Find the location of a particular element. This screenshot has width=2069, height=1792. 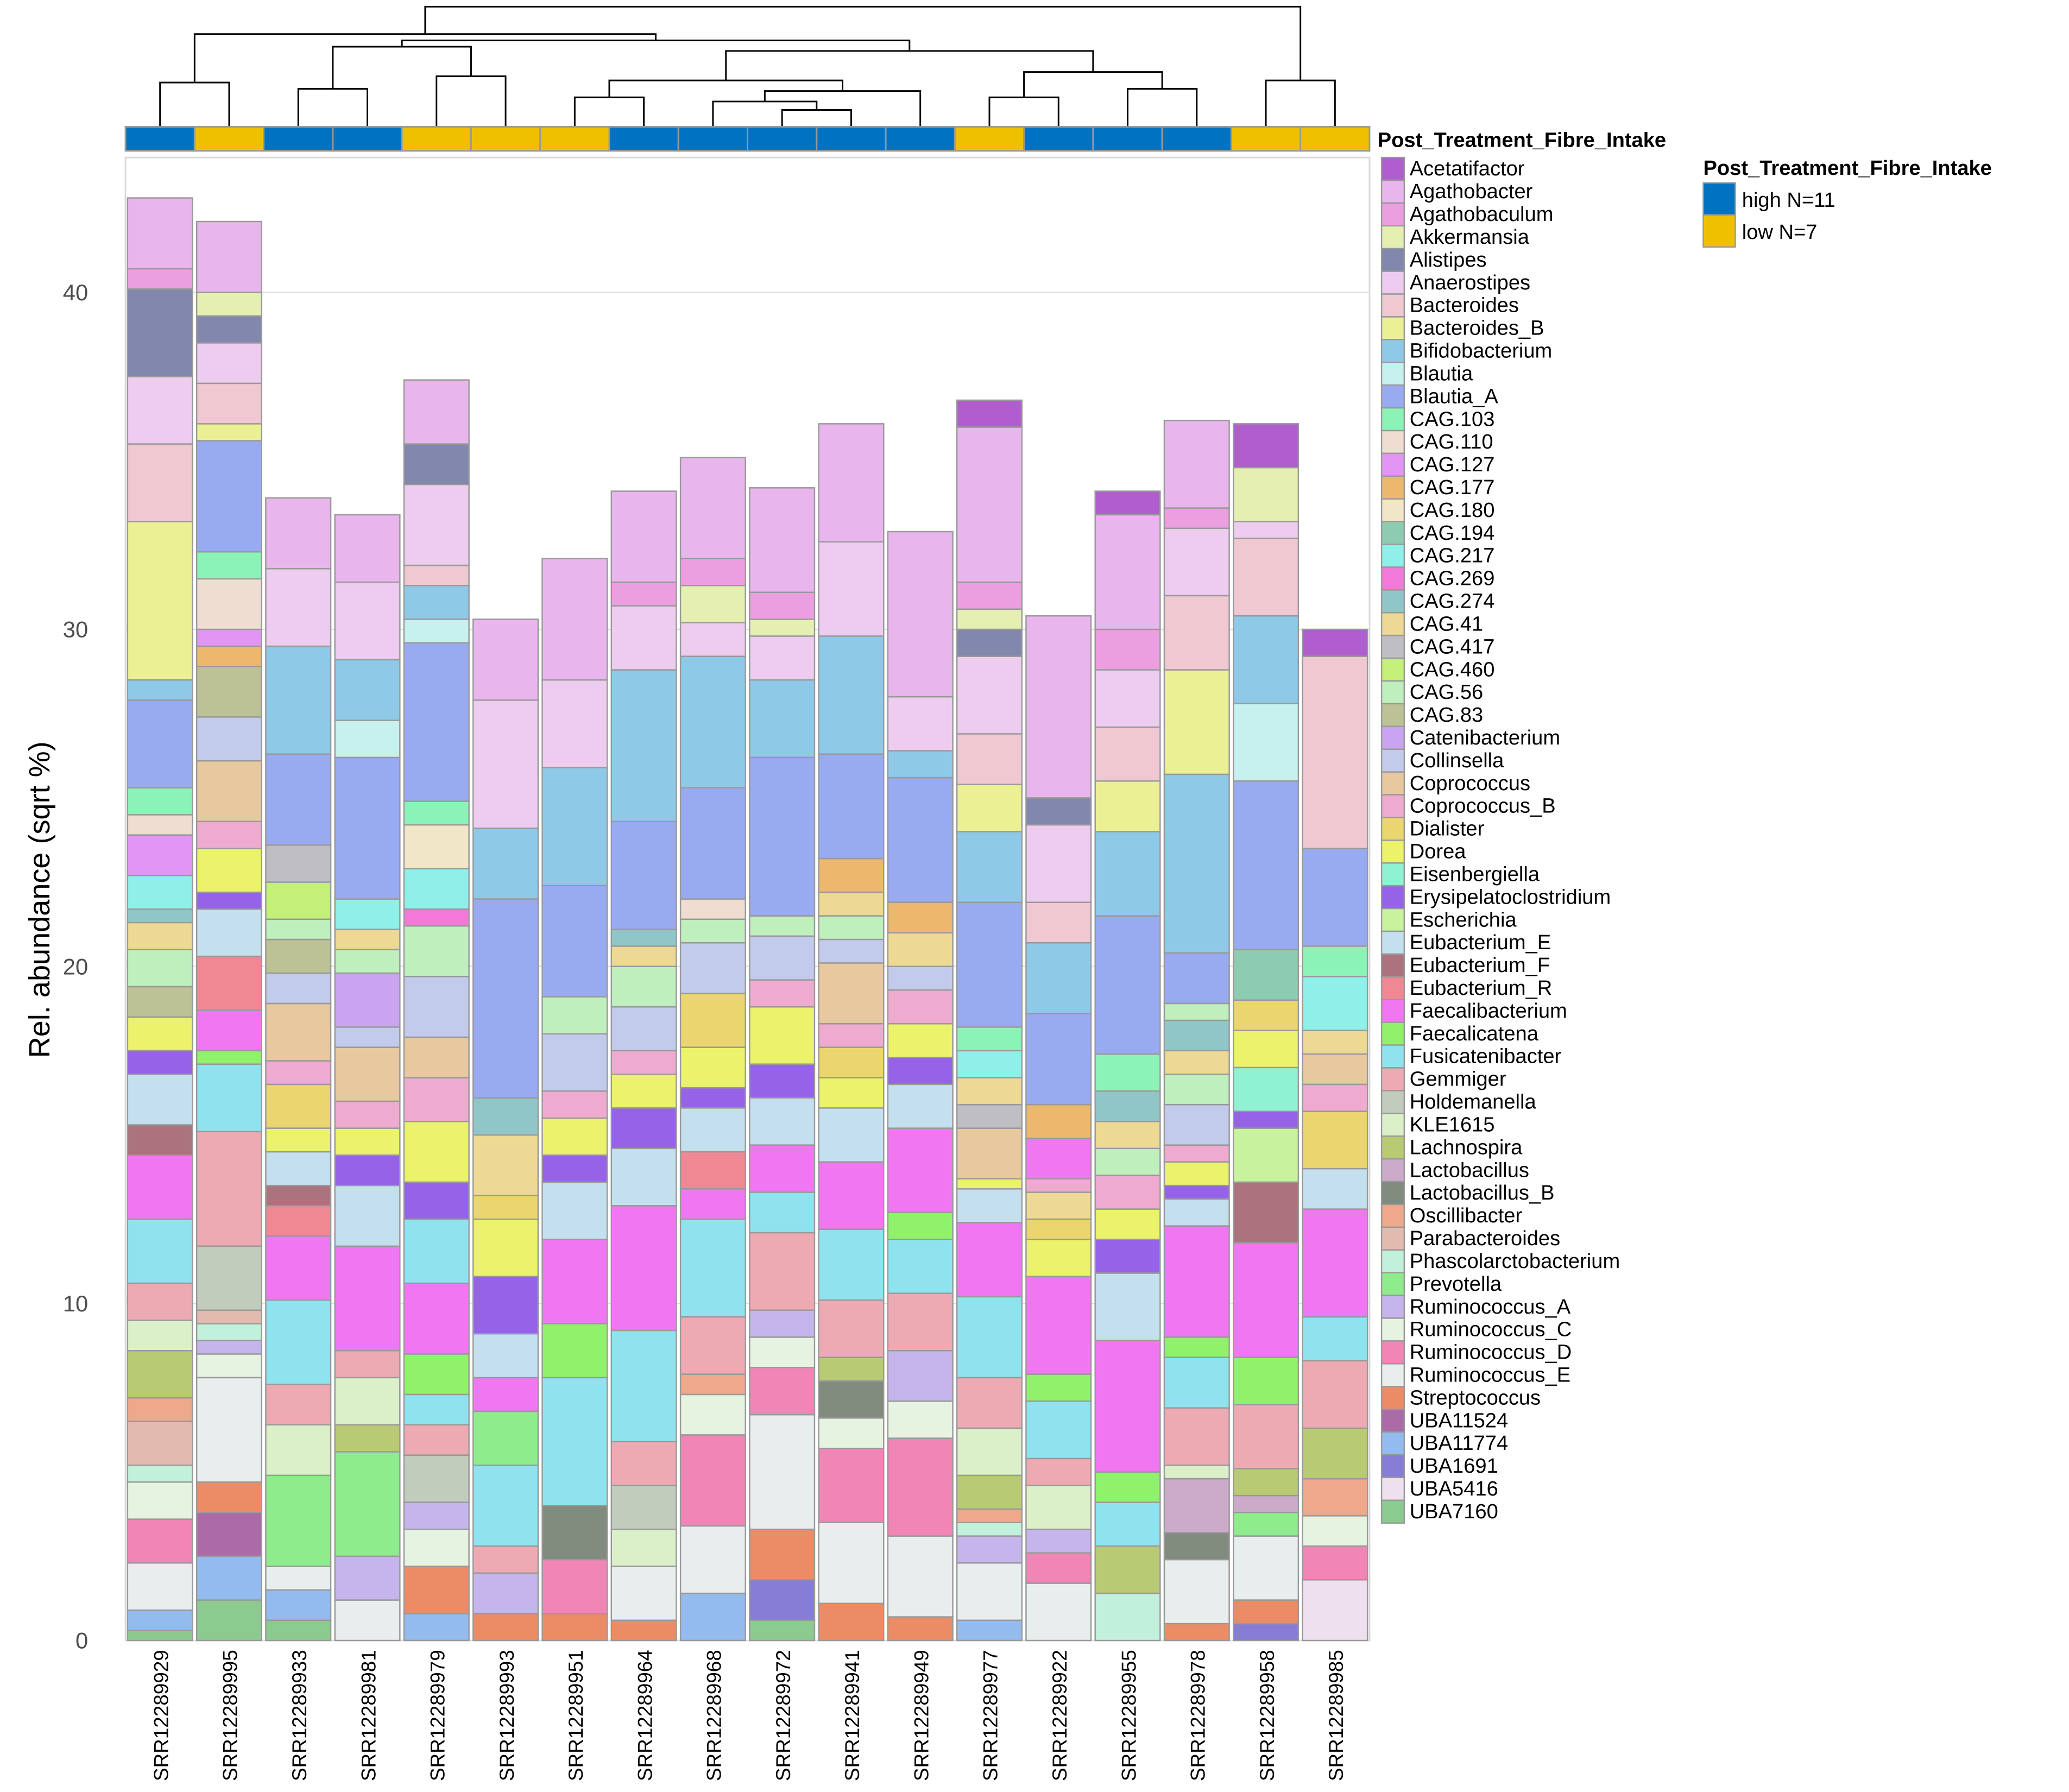

dendrogram-branch is located at coordinates (1024, 112).